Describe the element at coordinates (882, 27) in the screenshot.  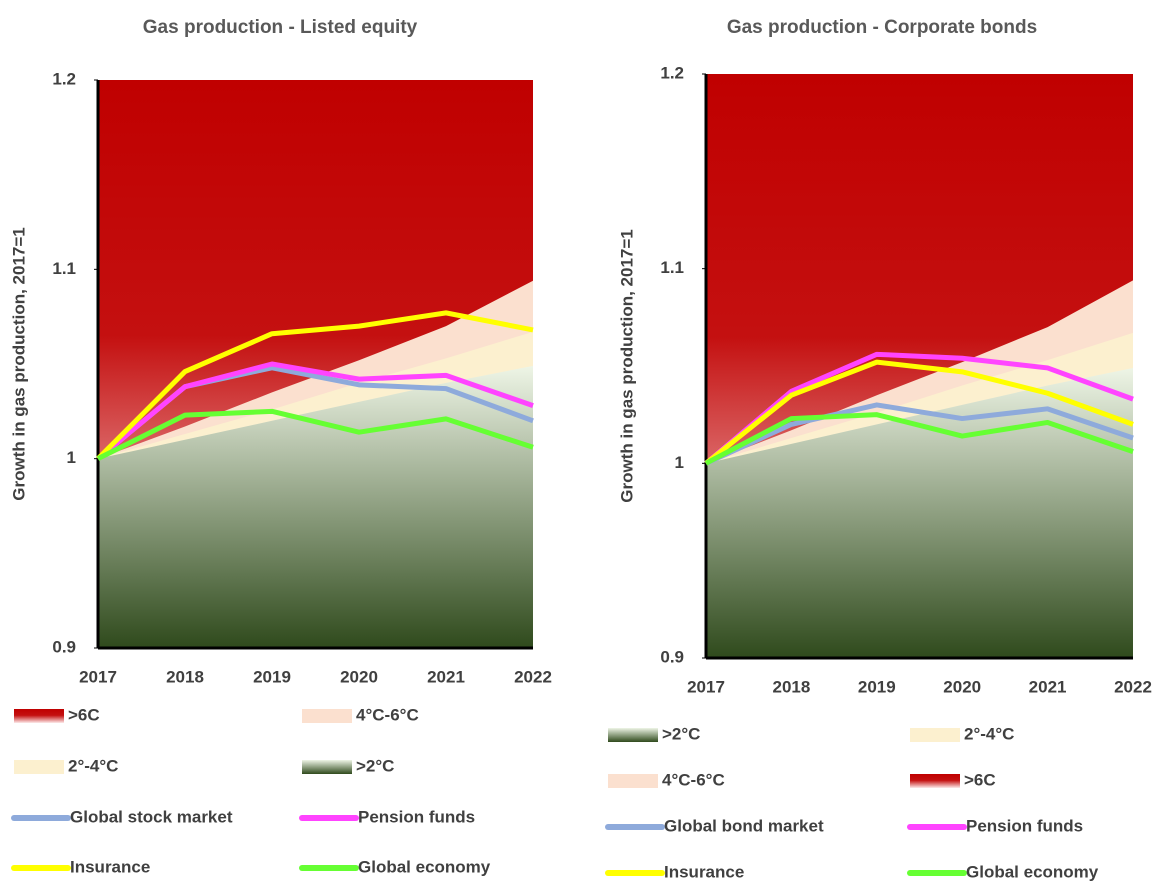
I see `chart-title: Gas production - Corporate bonds` at that location.